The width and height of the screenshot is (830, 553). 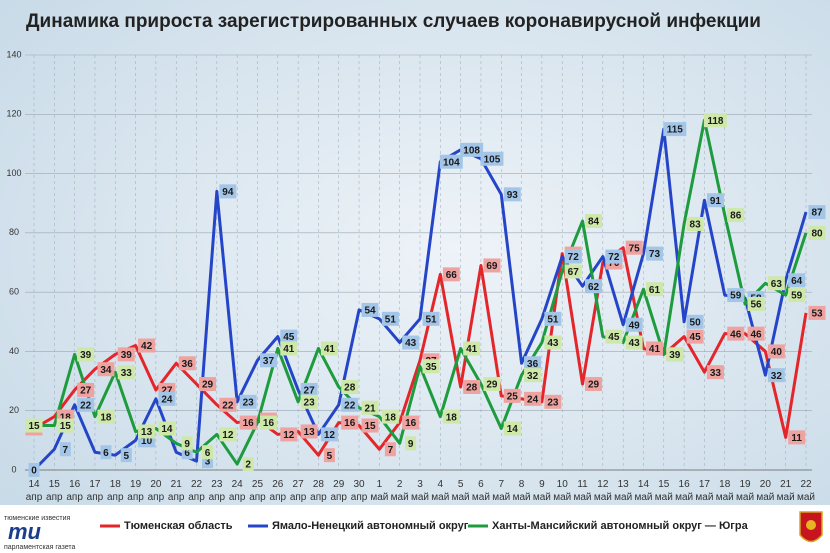 I want to click on data-label: 53, so click(x=817, y=314).